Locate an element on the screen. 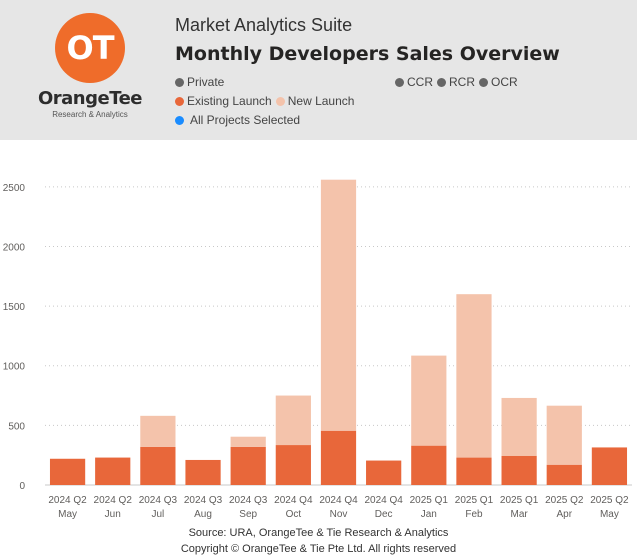 The height and width of the screenshot is (559, 637). legend-label-ocr: OCR is located at coordinates (504, 82).